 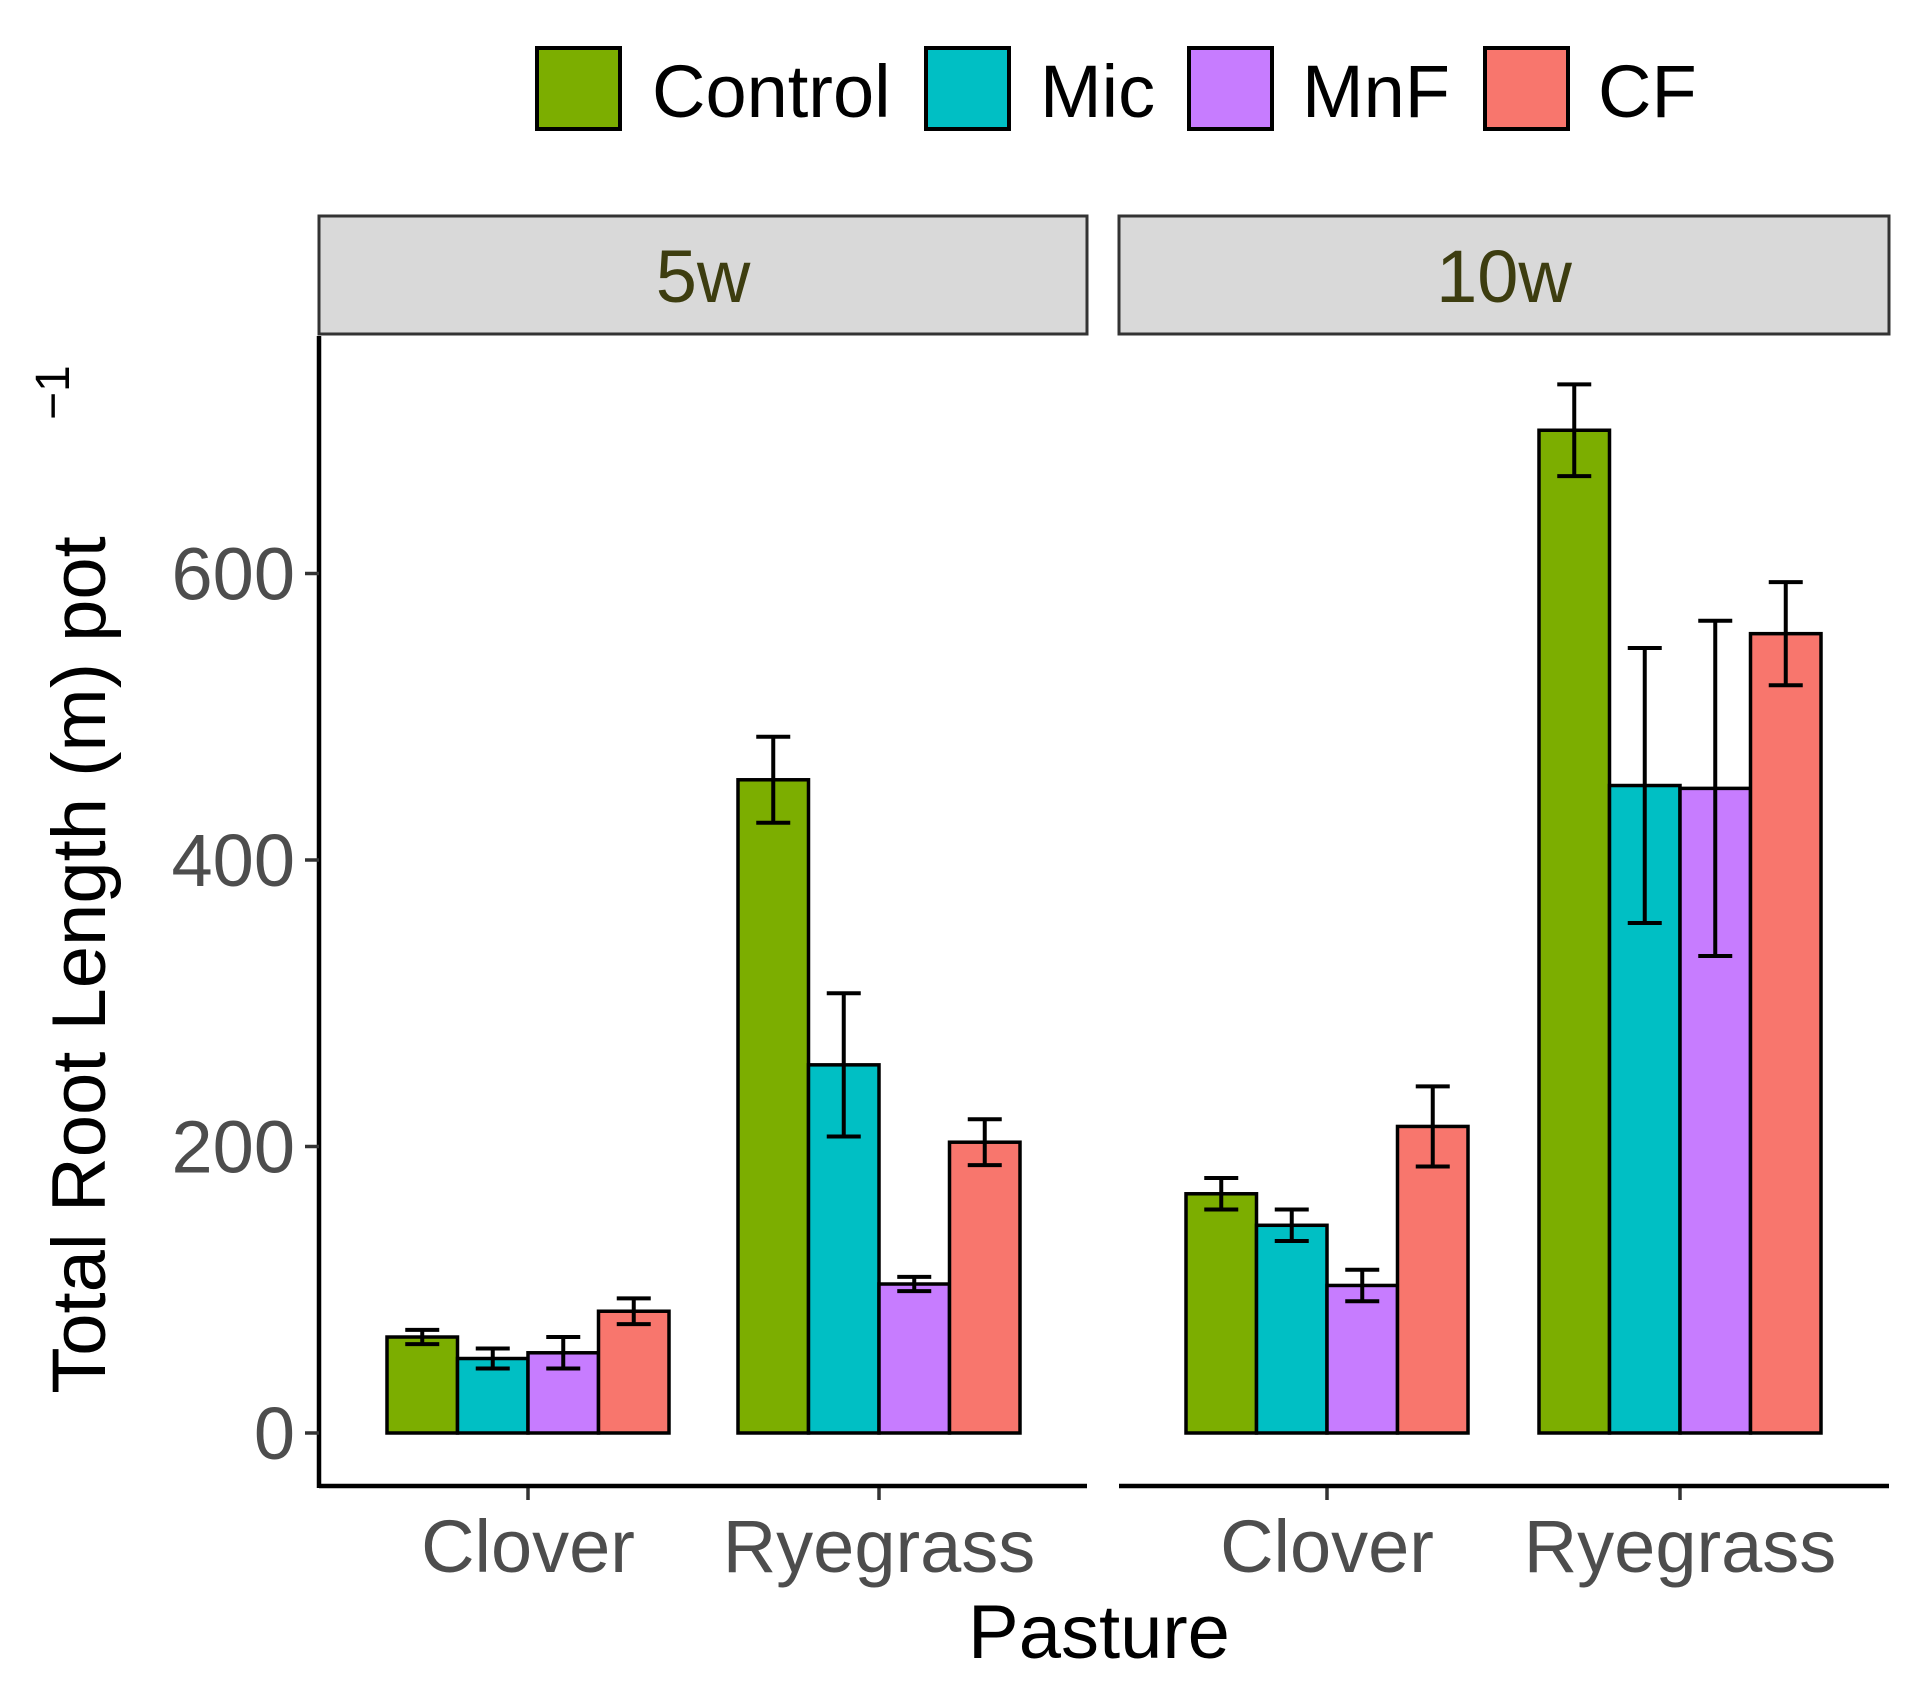 I want to click on legend: Control Mic MnF CF, so click(x=1116, y=89).